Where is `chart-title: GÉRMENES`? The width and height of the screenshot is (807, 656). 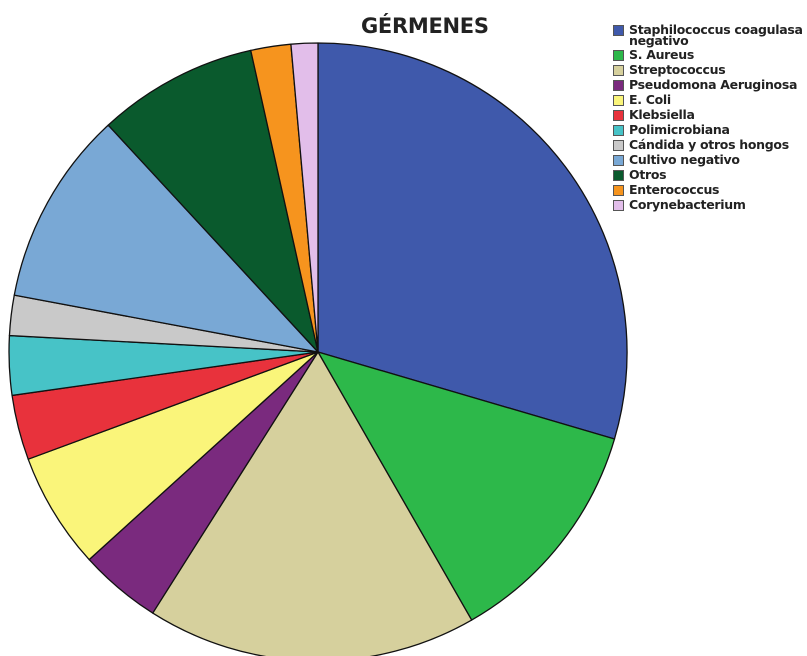 chart-title: GÉRMENES is located at coordinates (425, 26).